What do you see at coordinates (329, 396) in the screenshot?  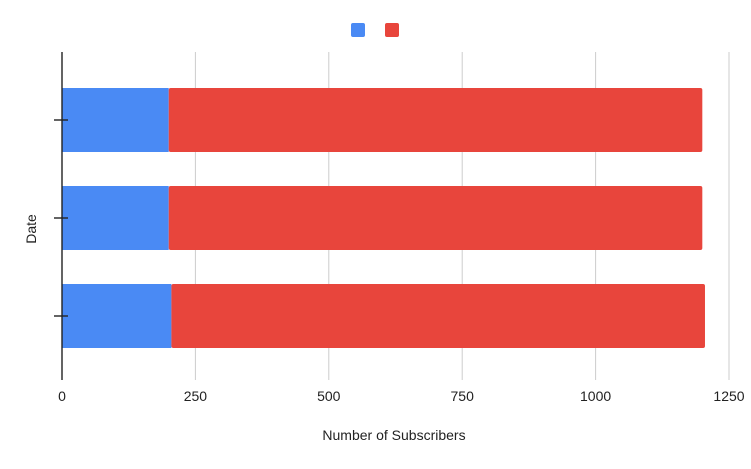 I see `x-tick-label-2: 500` at bounding box center [329, 396].